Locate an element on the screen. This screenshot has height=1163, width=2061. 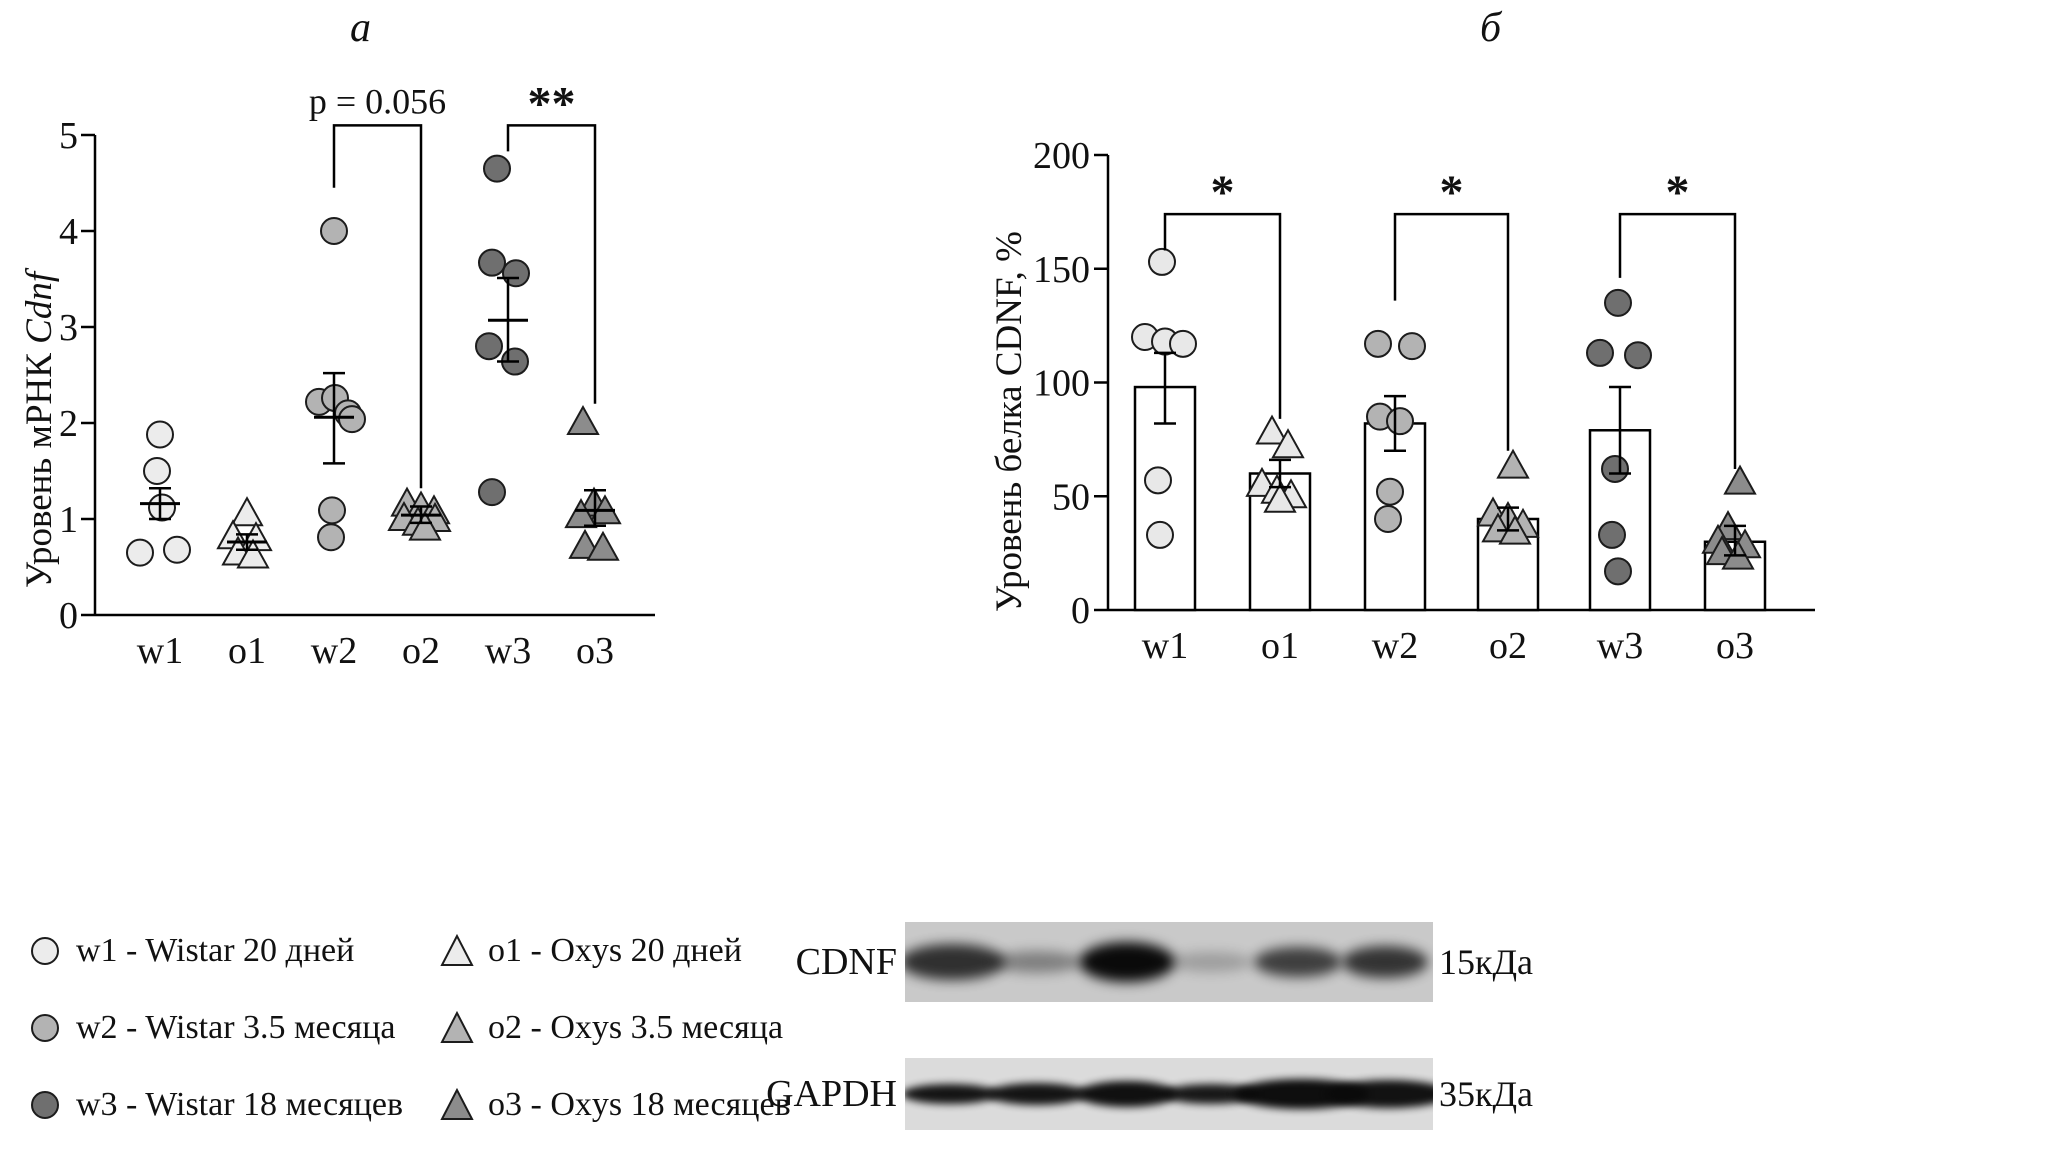
gapdh-blot-row: GAPDH 35кДа is located at coordinates (1149, 1094).